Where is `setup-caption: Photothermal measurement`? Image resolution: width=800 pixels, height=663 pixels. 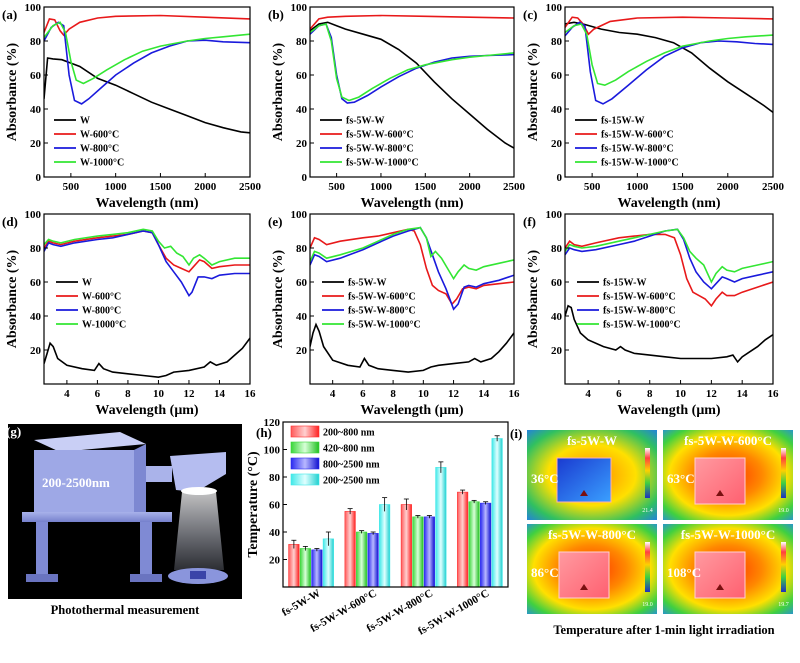 setup-caption: Photothermal measurement is located at coordinates (126, 610).